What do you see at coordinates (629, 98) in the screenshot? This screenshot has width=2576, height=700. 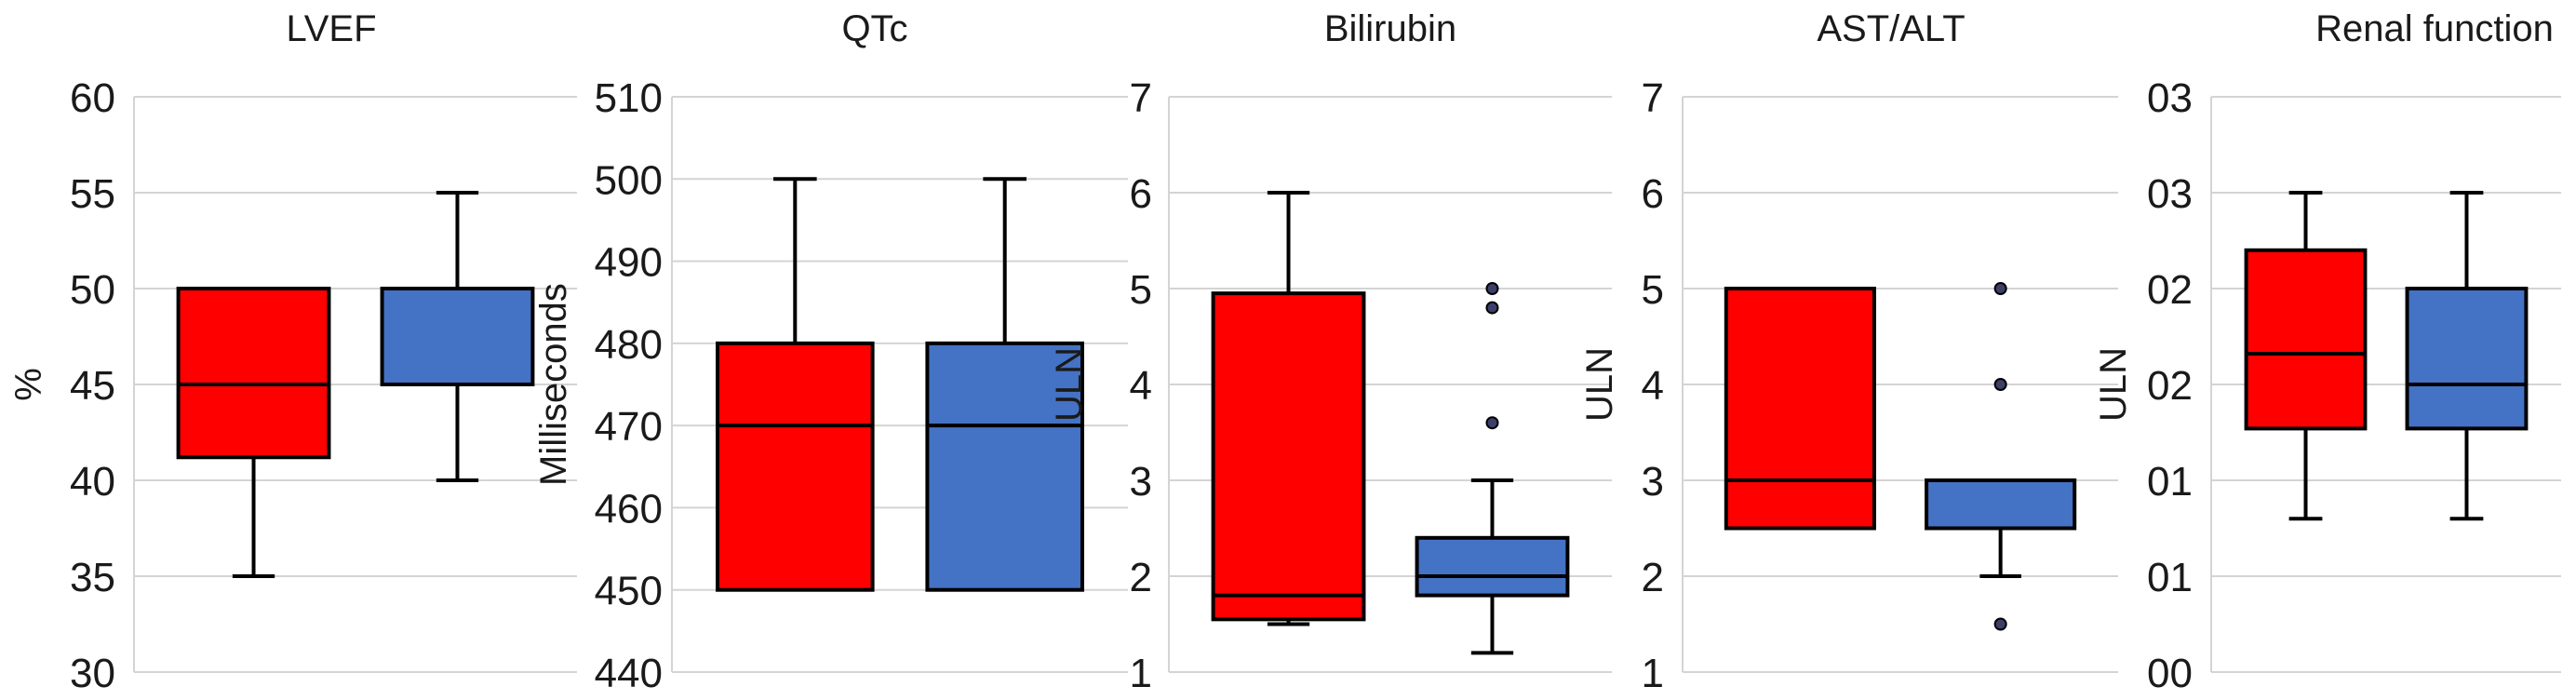 I see `y-tick-label: 510` at bounding box center [629, 98].